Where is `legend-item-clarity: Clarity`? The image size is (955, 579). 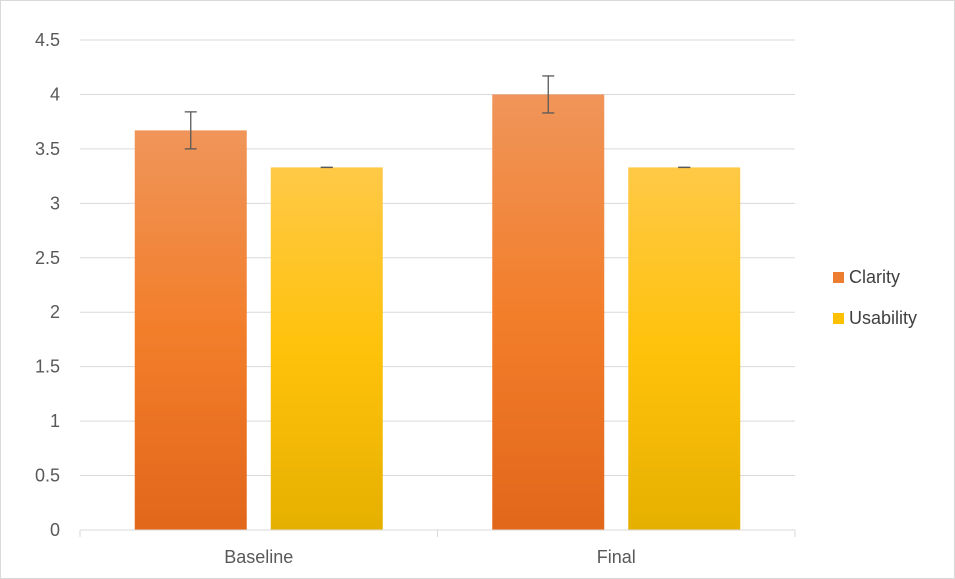
legend-item-clarity: Clarity is located at coordinates (875, 277).